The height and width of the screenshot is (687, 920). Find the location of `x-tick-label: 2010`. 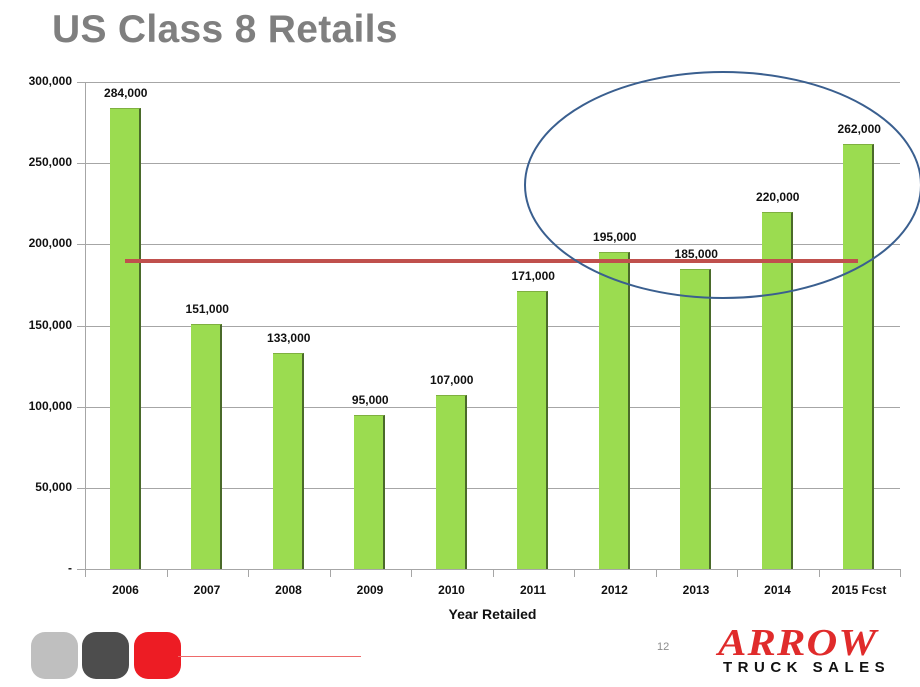

x-tick-label: 2010 is located at coordinates (451, 590).